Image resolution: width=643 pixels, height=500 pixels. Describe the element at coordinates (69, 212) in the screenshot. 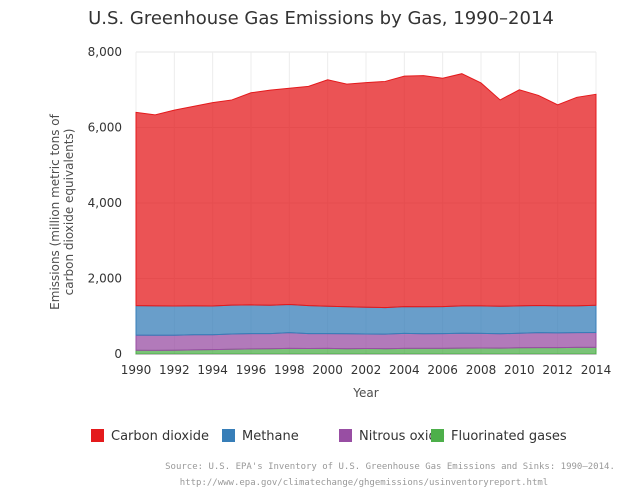

I see `y-axis-label-line2: carbon dioxide equivalents)` at that location.